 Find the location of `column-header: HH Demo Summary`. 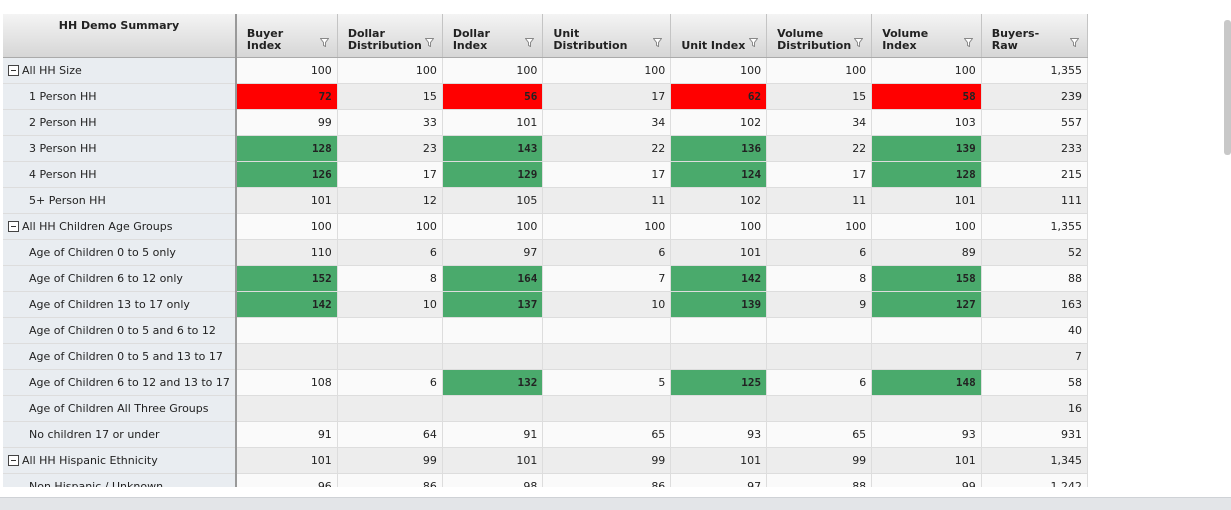

column-header: HH Demo Summary is located at coordinates (120, 36).